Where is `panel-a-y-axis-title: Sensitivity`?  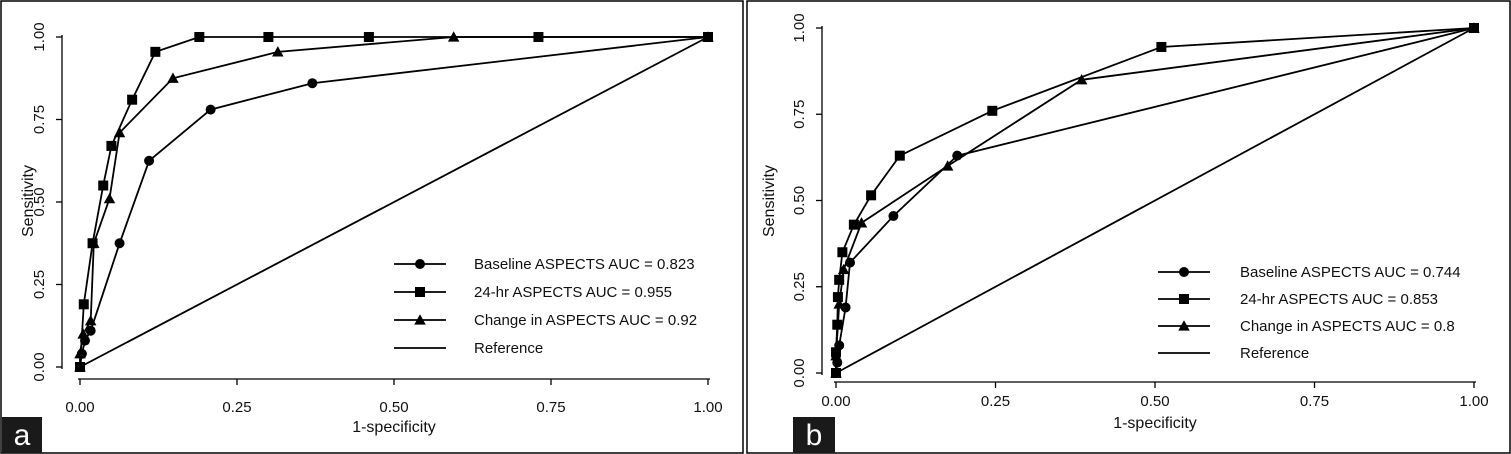
panel-a-y-axis-title: Sensitivity is located at coordinates (28, 201).